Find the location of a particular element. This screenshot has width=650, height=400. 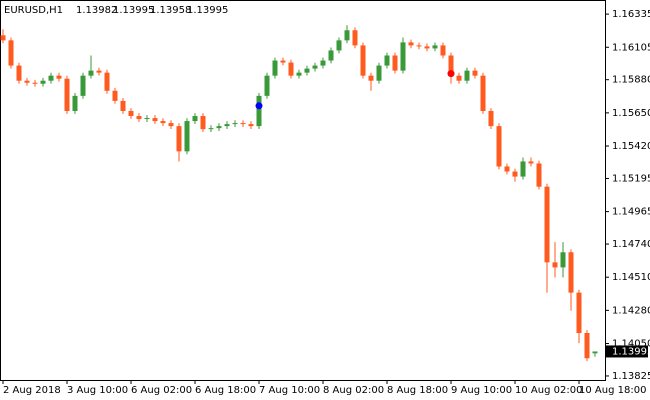

y-tick-label: 1.16335 is located at coordinates (631, 14).